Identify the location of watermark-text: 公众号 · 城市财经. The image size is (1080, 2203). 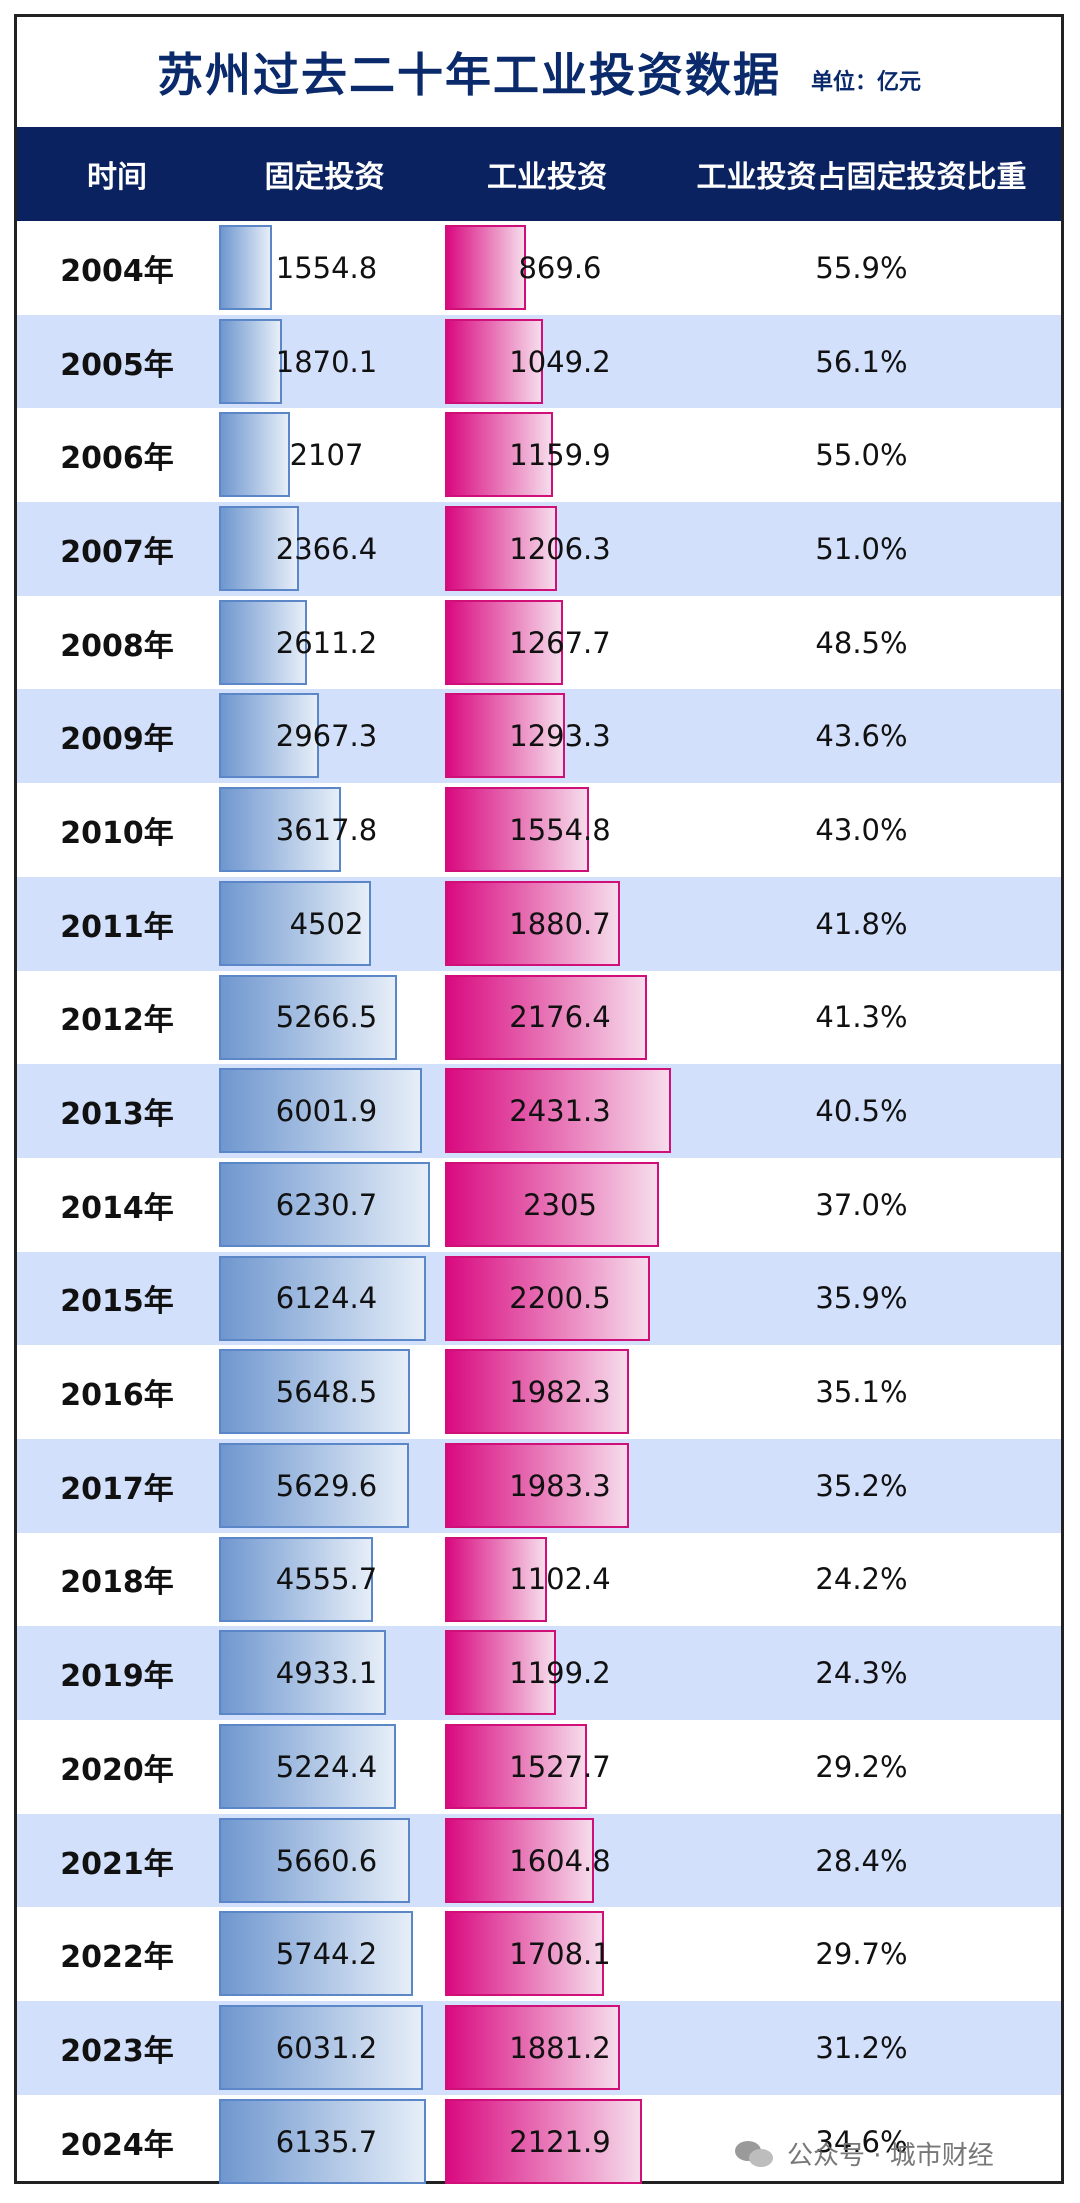
(890, 2156).